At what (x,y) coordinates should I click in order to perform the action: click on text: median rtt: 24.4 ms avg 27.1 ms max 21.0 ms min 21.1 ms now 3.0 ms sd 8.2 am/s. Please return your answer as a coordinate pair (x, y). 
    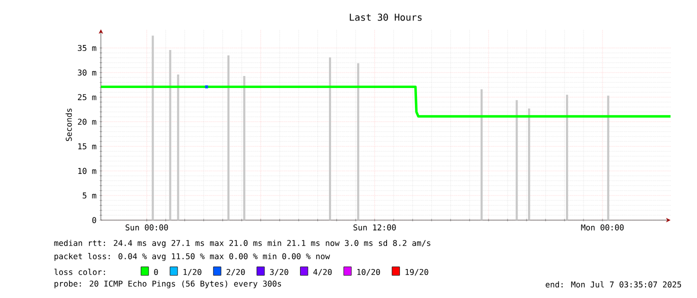
    Looking at the image, I should click on (242, 244).